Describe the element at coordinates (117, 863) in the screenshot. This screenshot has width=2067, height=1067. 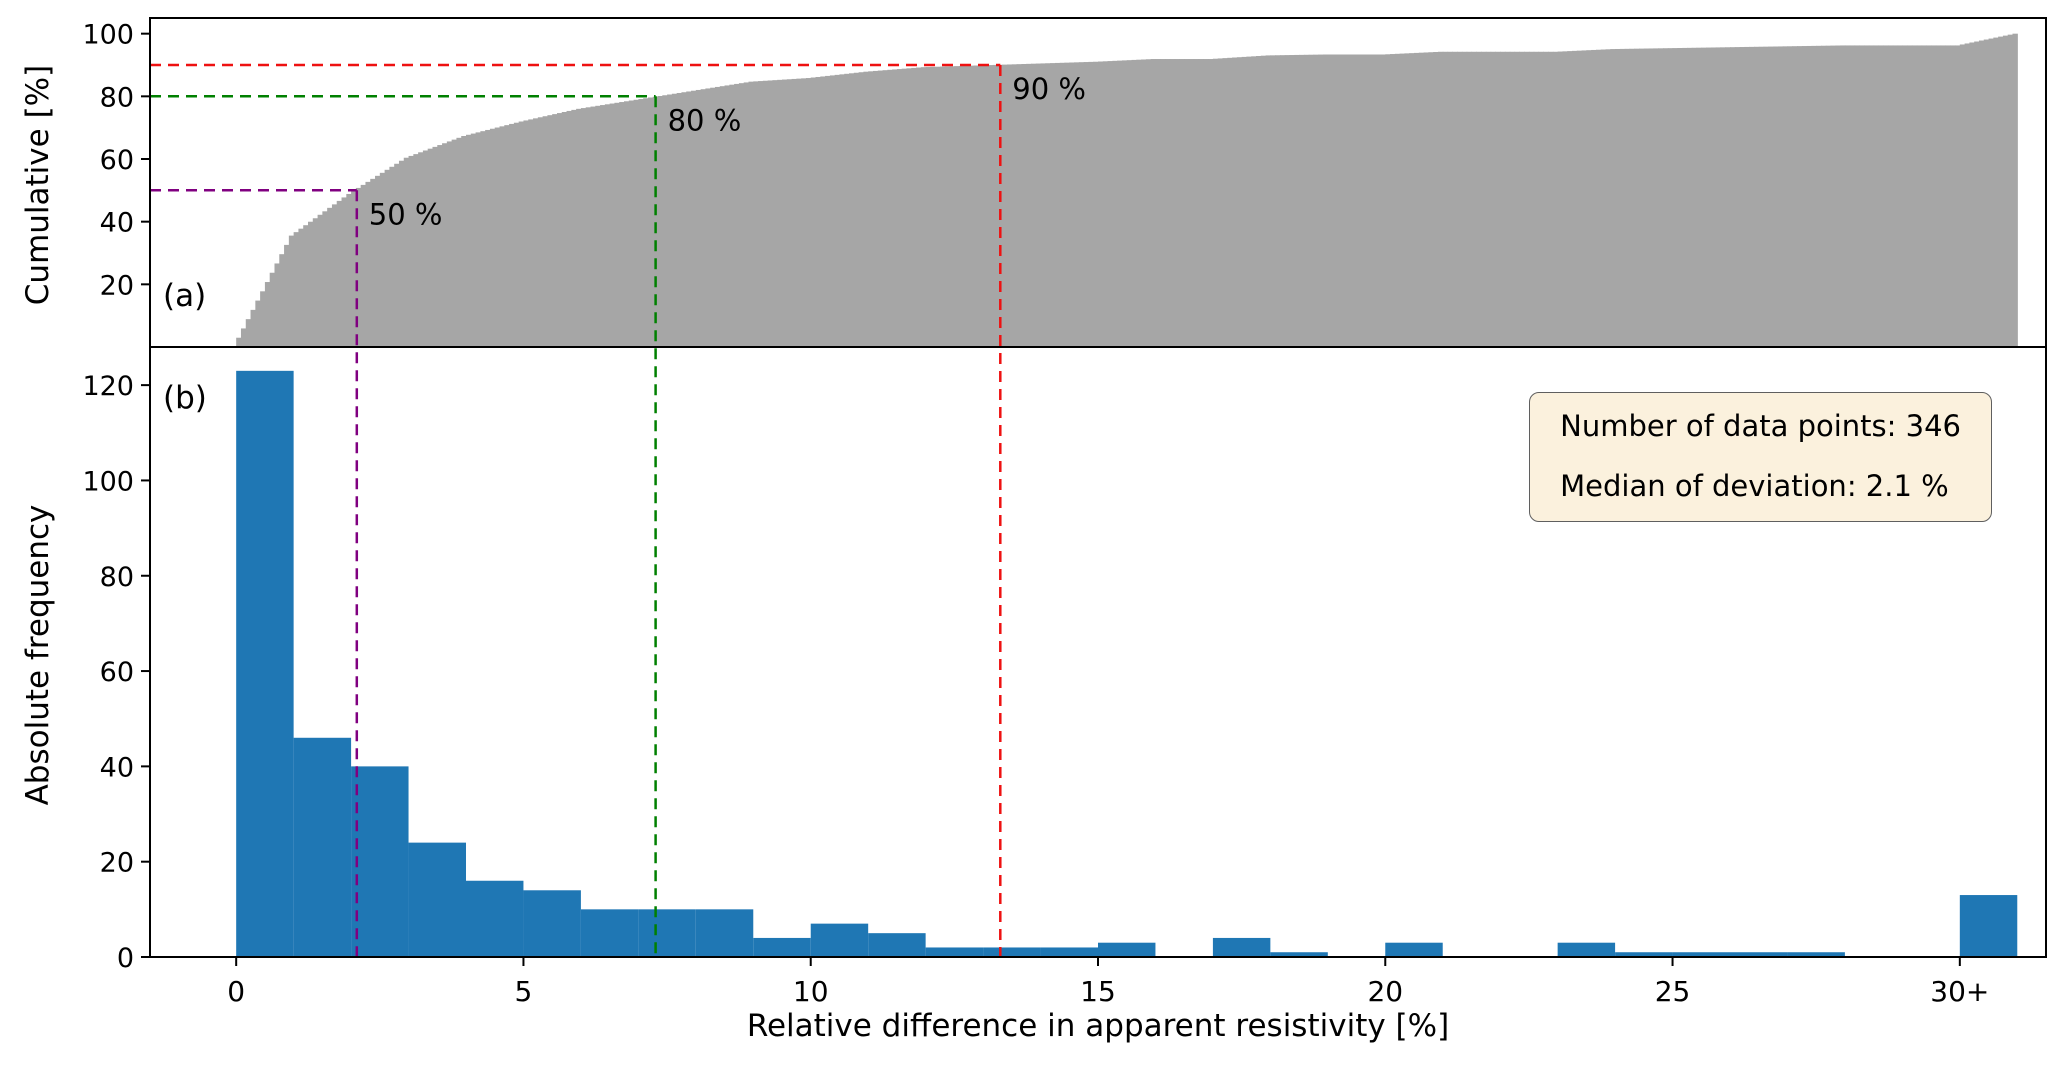
I see `y-tick-label: 20` at that location.